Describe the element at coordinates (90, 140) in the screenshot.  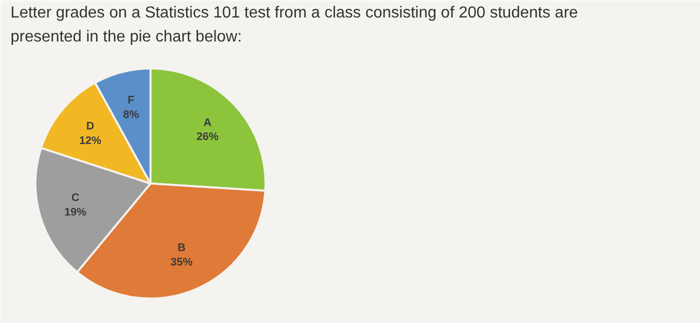
I see `data-label: 12%` at that location.